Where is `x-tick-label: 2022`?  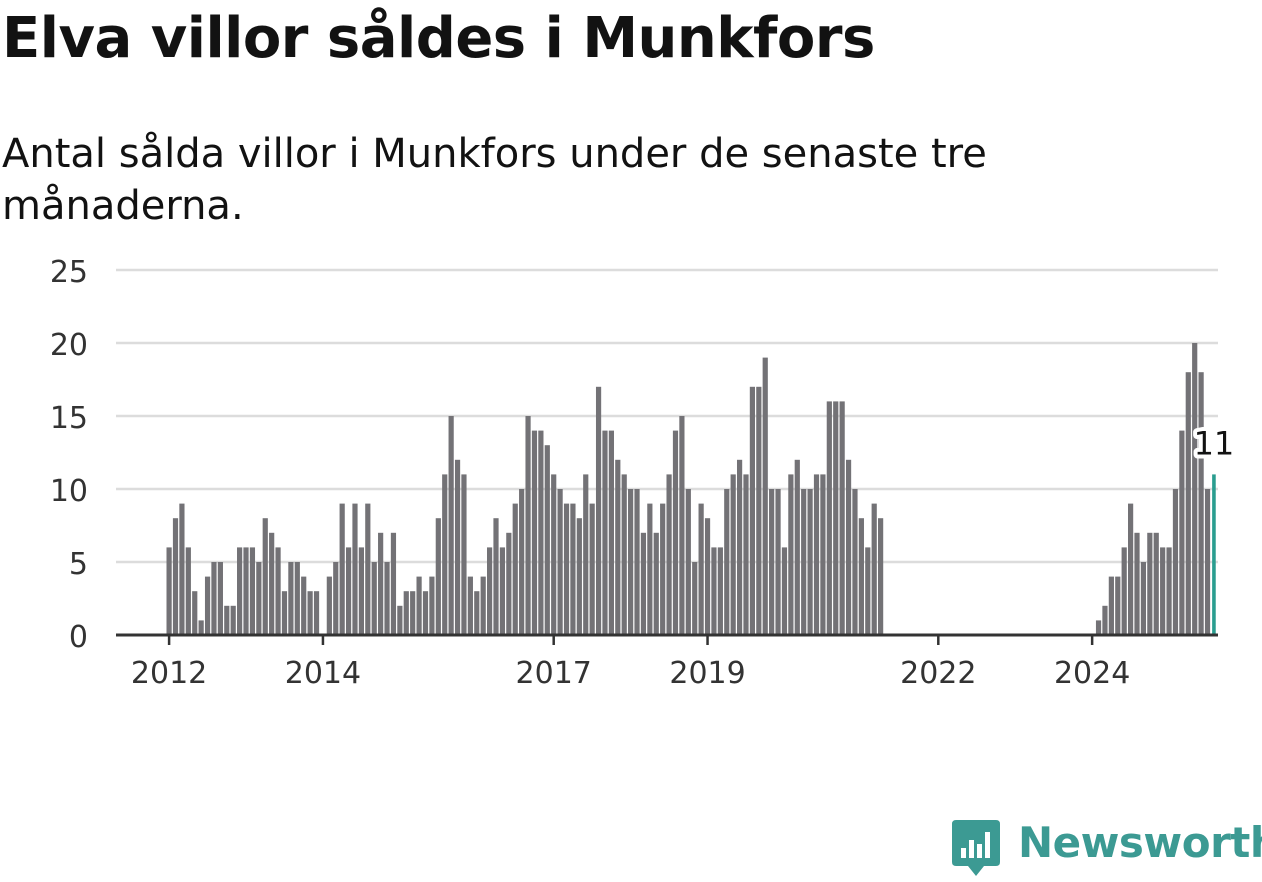 x-tick-label: 2022 is located at coordinates (938, 673).